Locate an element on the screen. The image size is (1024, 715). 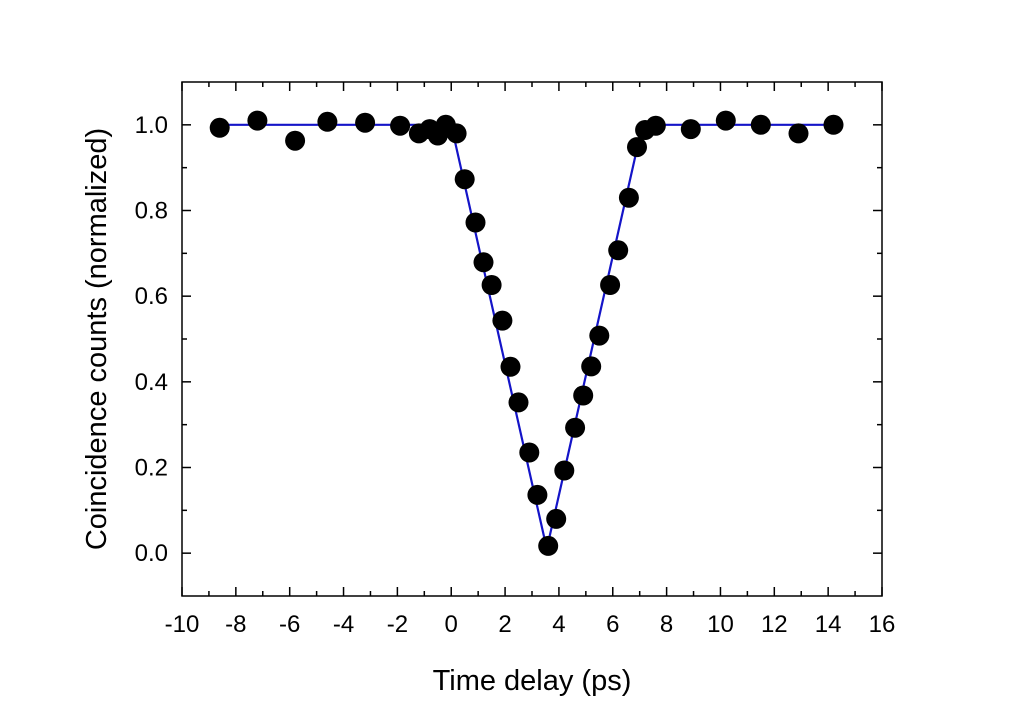
x-tick-label: 8 is located at coordinates (666, 624).